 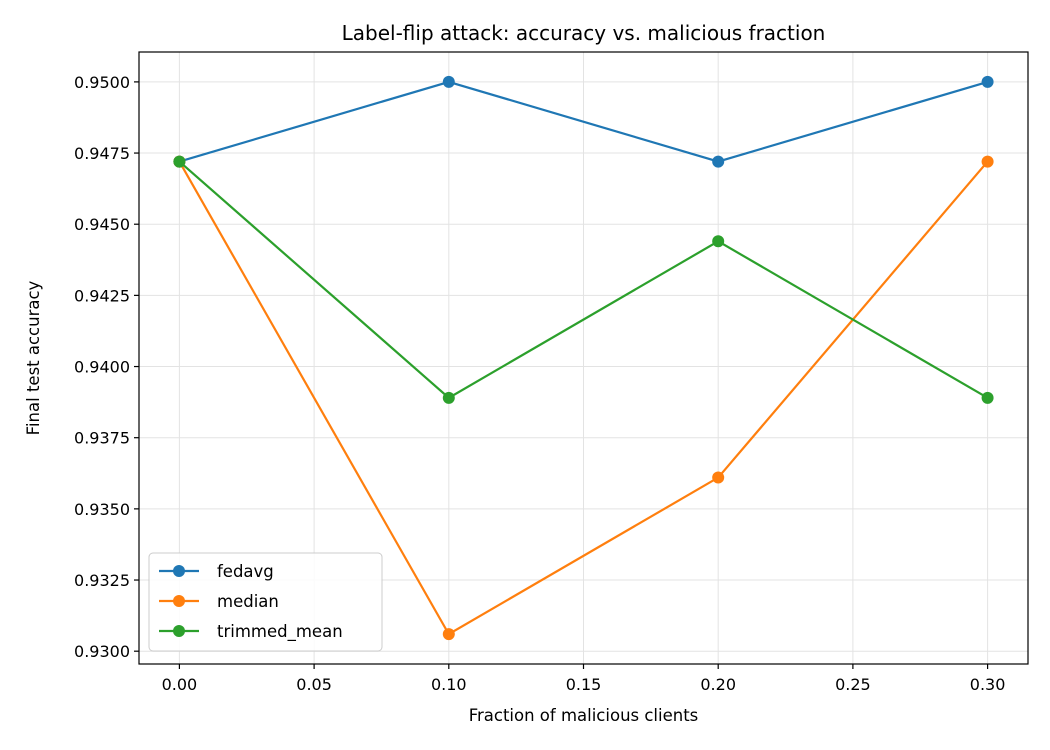 What do you see at coordinates (102, 580) in the screenshot?
I see `y-tick-label: 0.9325` at bounding box center [102, 580].